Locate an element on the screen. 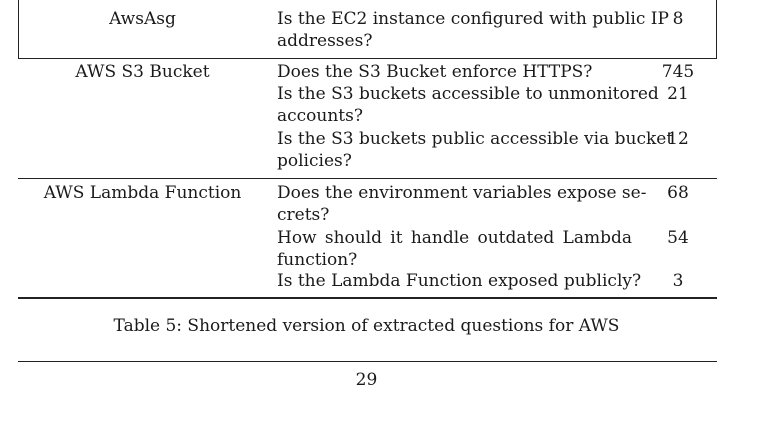 The width and height of the screenshot is (763, 433). table-left-border is located at coordinates (18, 29).